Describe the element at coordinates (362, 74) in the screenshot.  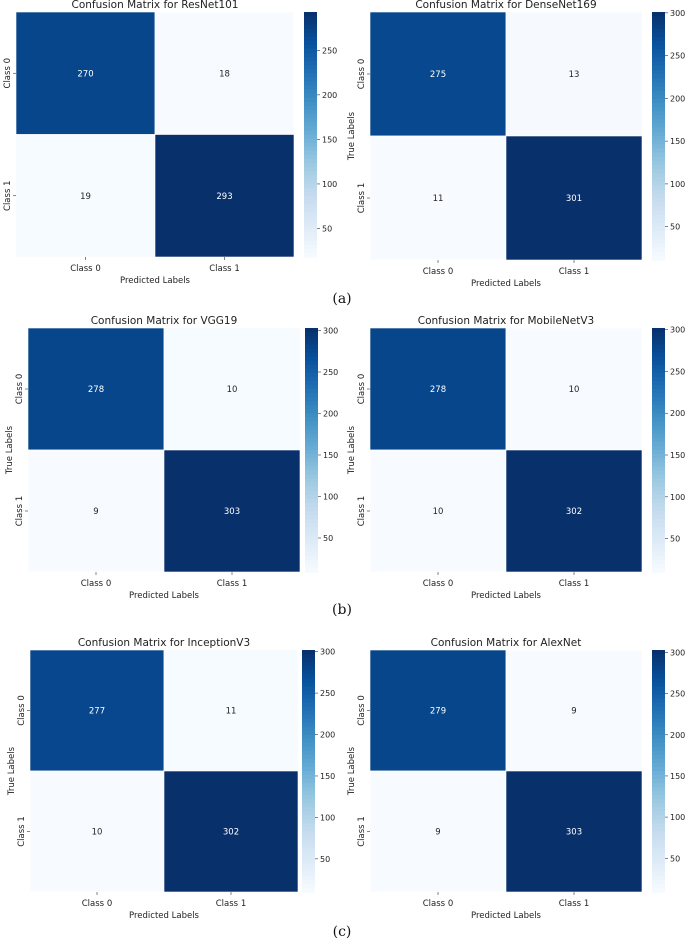
I see `y-tick-label: Class 0` at that location.